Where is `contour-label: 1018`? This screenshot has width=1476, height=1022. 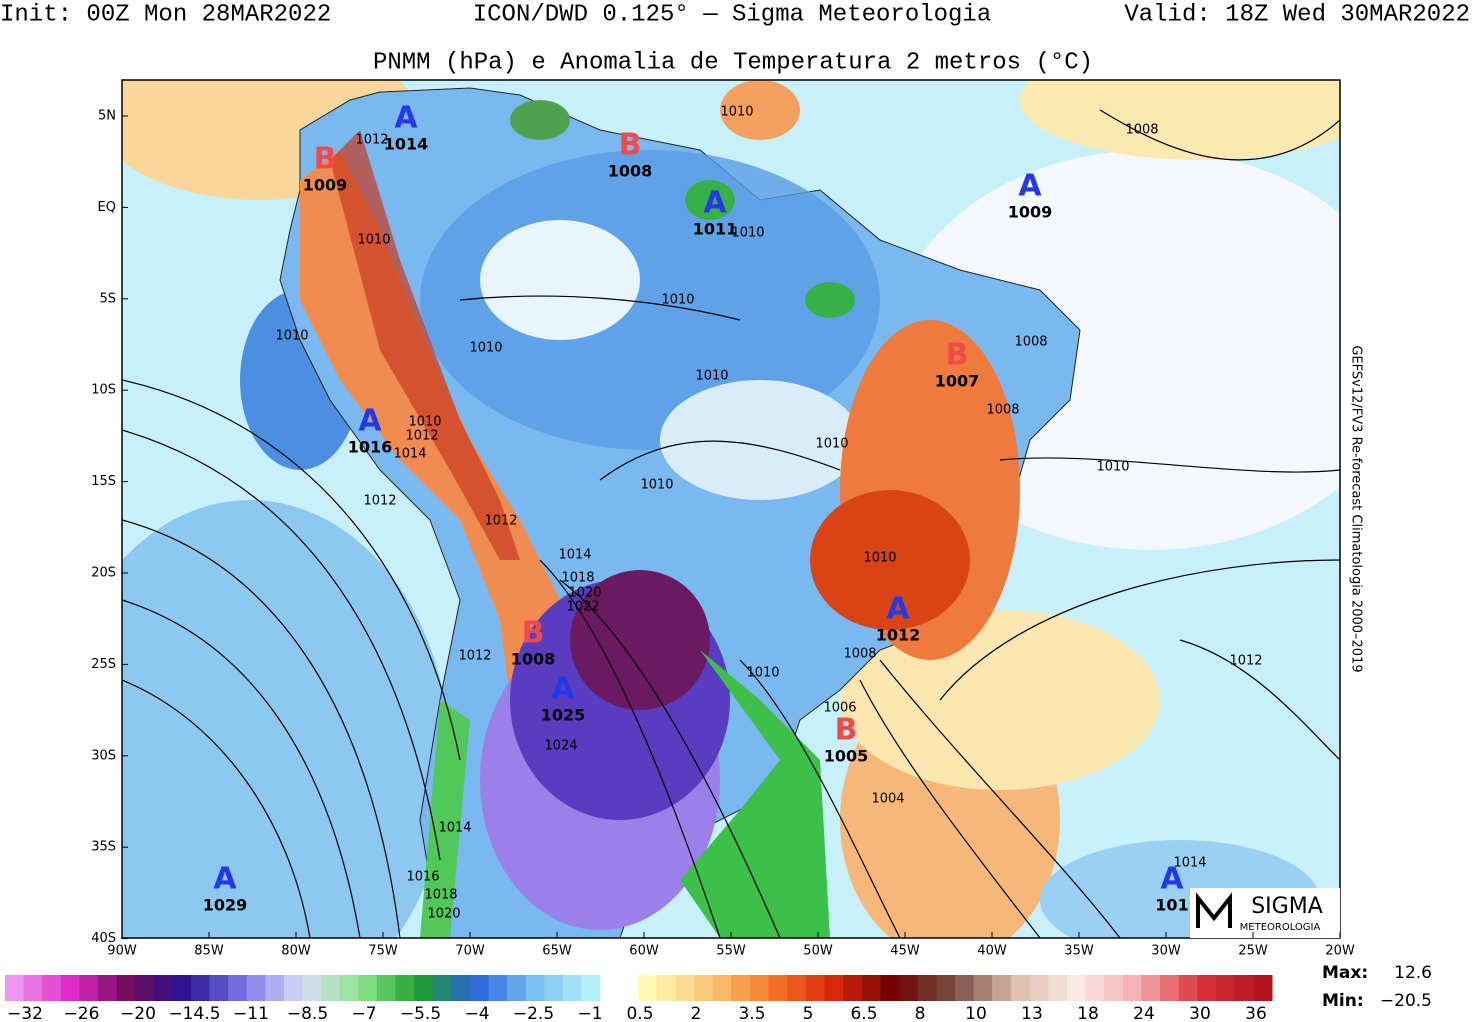 contour-label: 1018 is located at coordinates (577, 578).